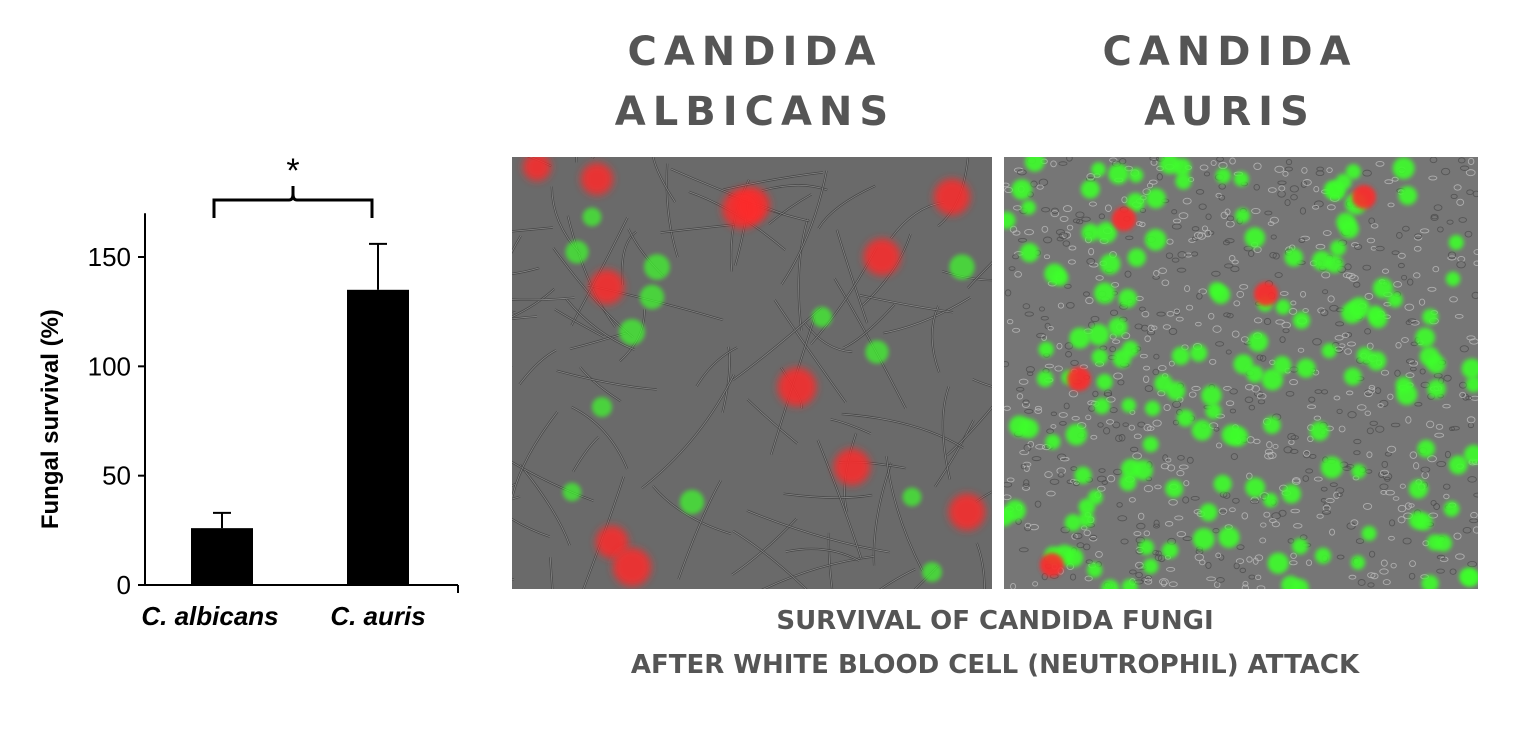 This screenshot has width=1536, height=742. Describe the element at coordinates (109, 366) in the screenshot. I see `y-tick-label: 100` at that location.